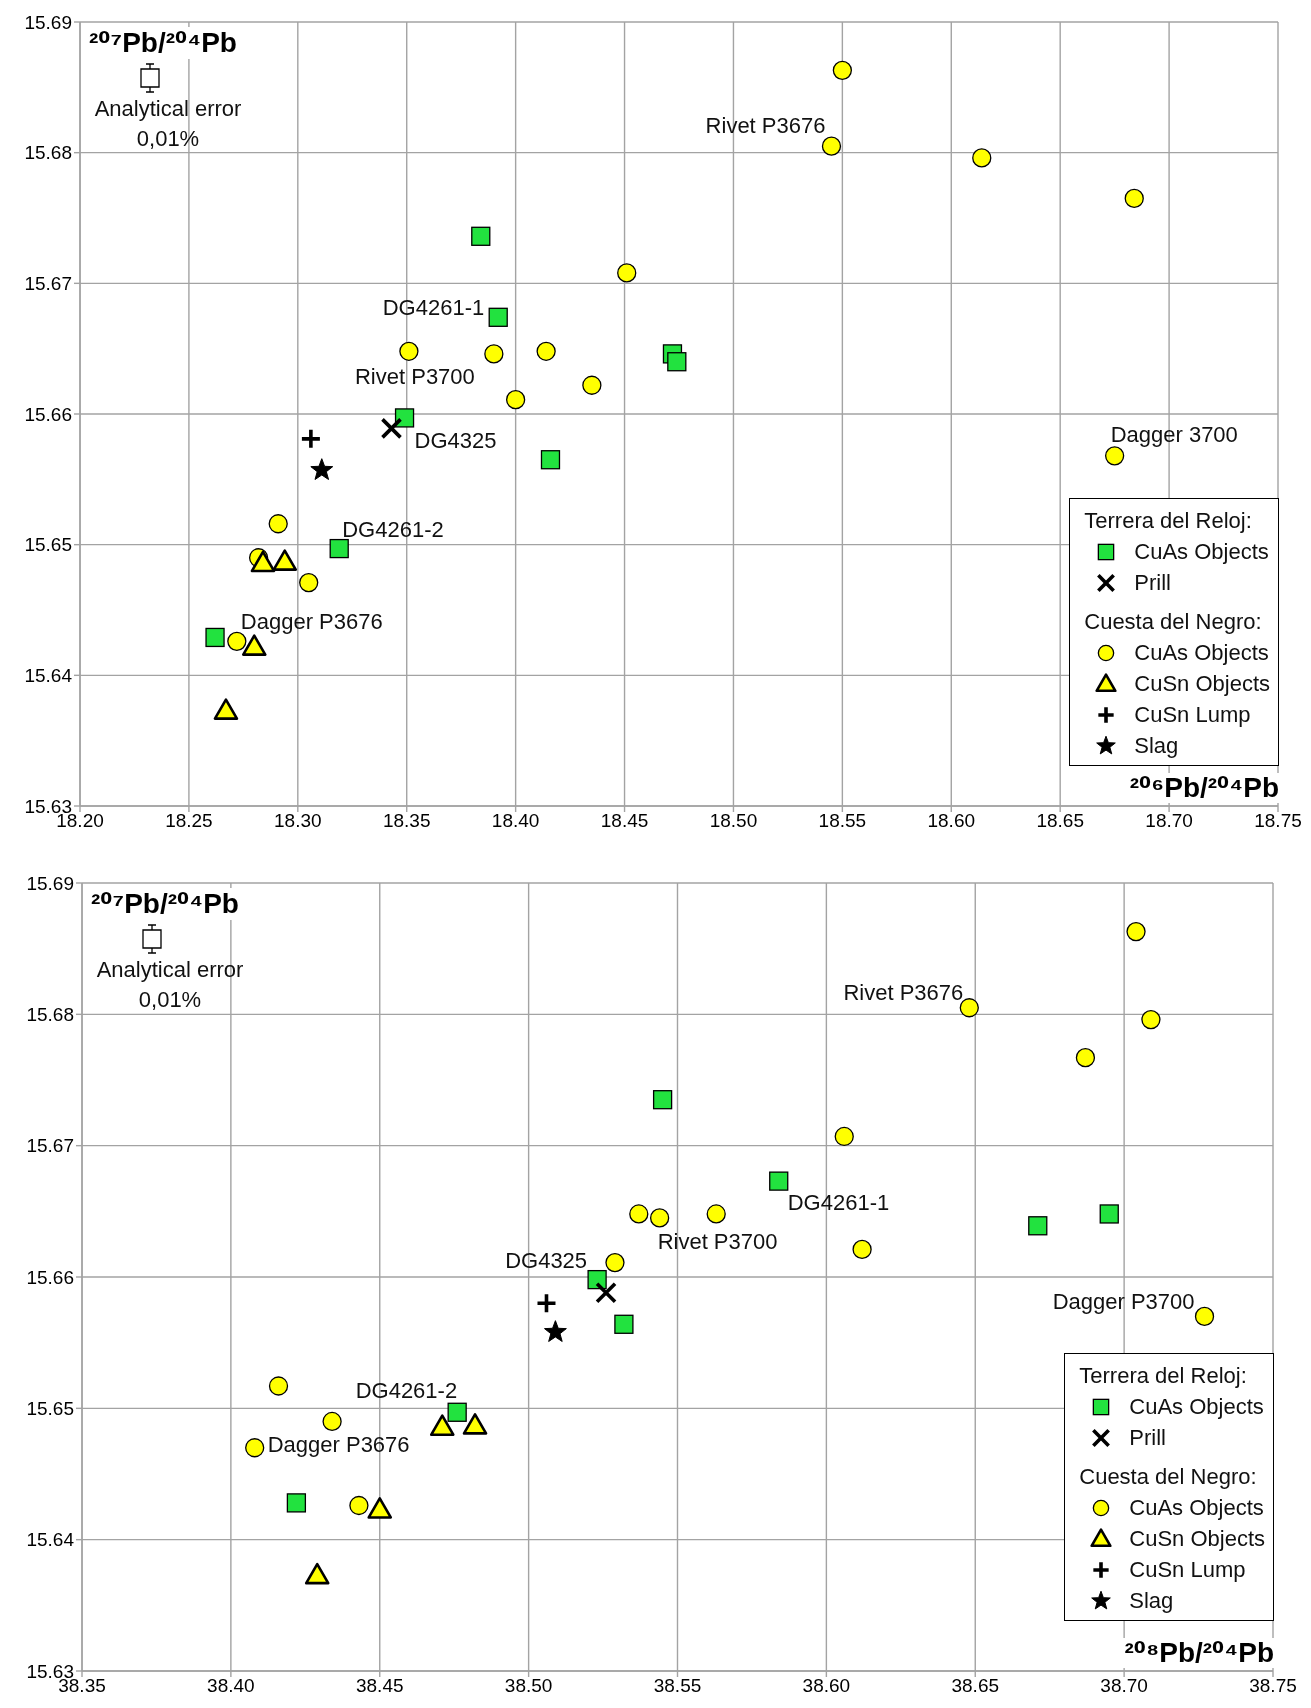 The image size is (1311, 1708). What do you see at coordinates (48, 676) in the screenshot?
I see `y-tick-label: 15.64` at bounding box center [48, 676].